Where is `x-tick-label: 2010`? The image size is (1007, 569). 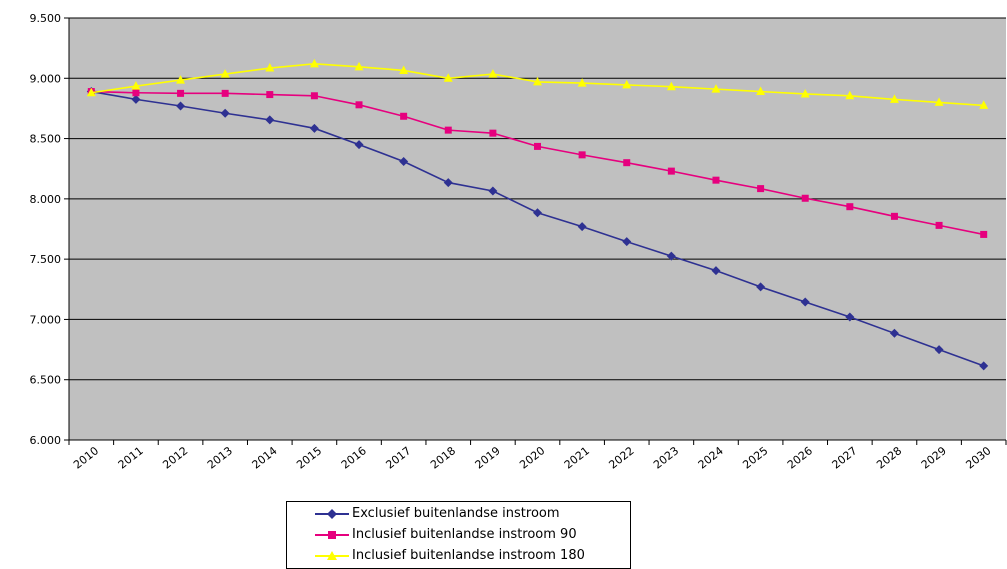 x-tick-label: 2010 is located at coordinates (86, 457).